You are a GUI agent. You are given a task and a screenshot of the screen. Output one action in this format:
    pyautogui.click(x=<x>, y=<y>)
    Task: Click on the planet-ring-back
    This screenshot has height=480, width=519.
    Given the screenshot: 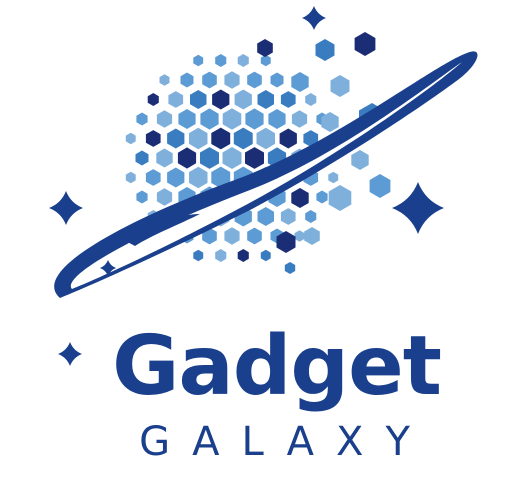 What is the action you would take?
    pyautogui.click(x=160, y=230)
    